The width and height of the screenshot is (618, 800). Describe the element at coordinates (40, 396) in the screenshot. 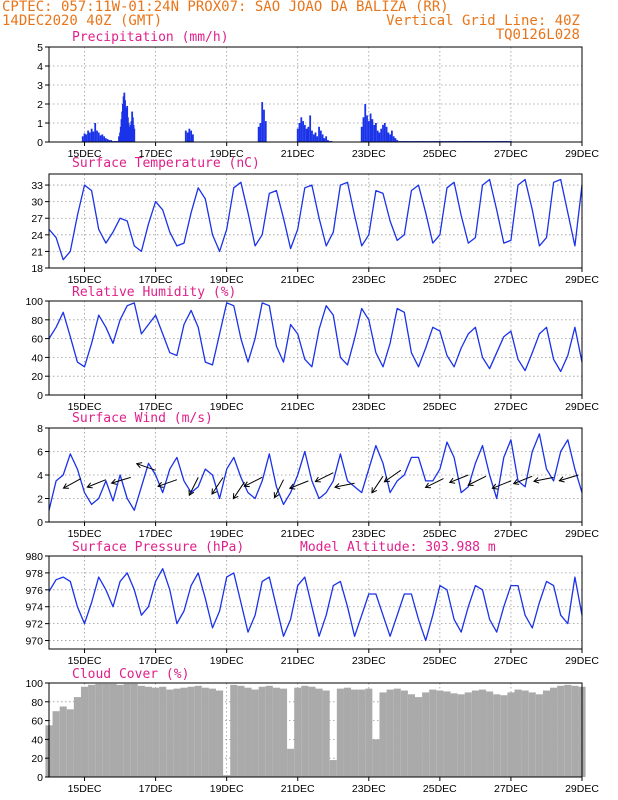

I see `humidity-y-tick-label: 0` at that location.